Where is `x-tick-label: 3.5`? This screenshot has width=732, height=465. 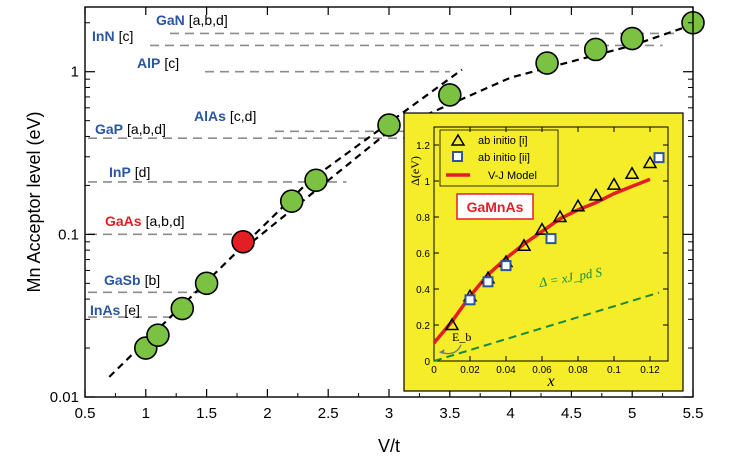 x-tick-label: 3.5 is located at coordinates (449, 413).